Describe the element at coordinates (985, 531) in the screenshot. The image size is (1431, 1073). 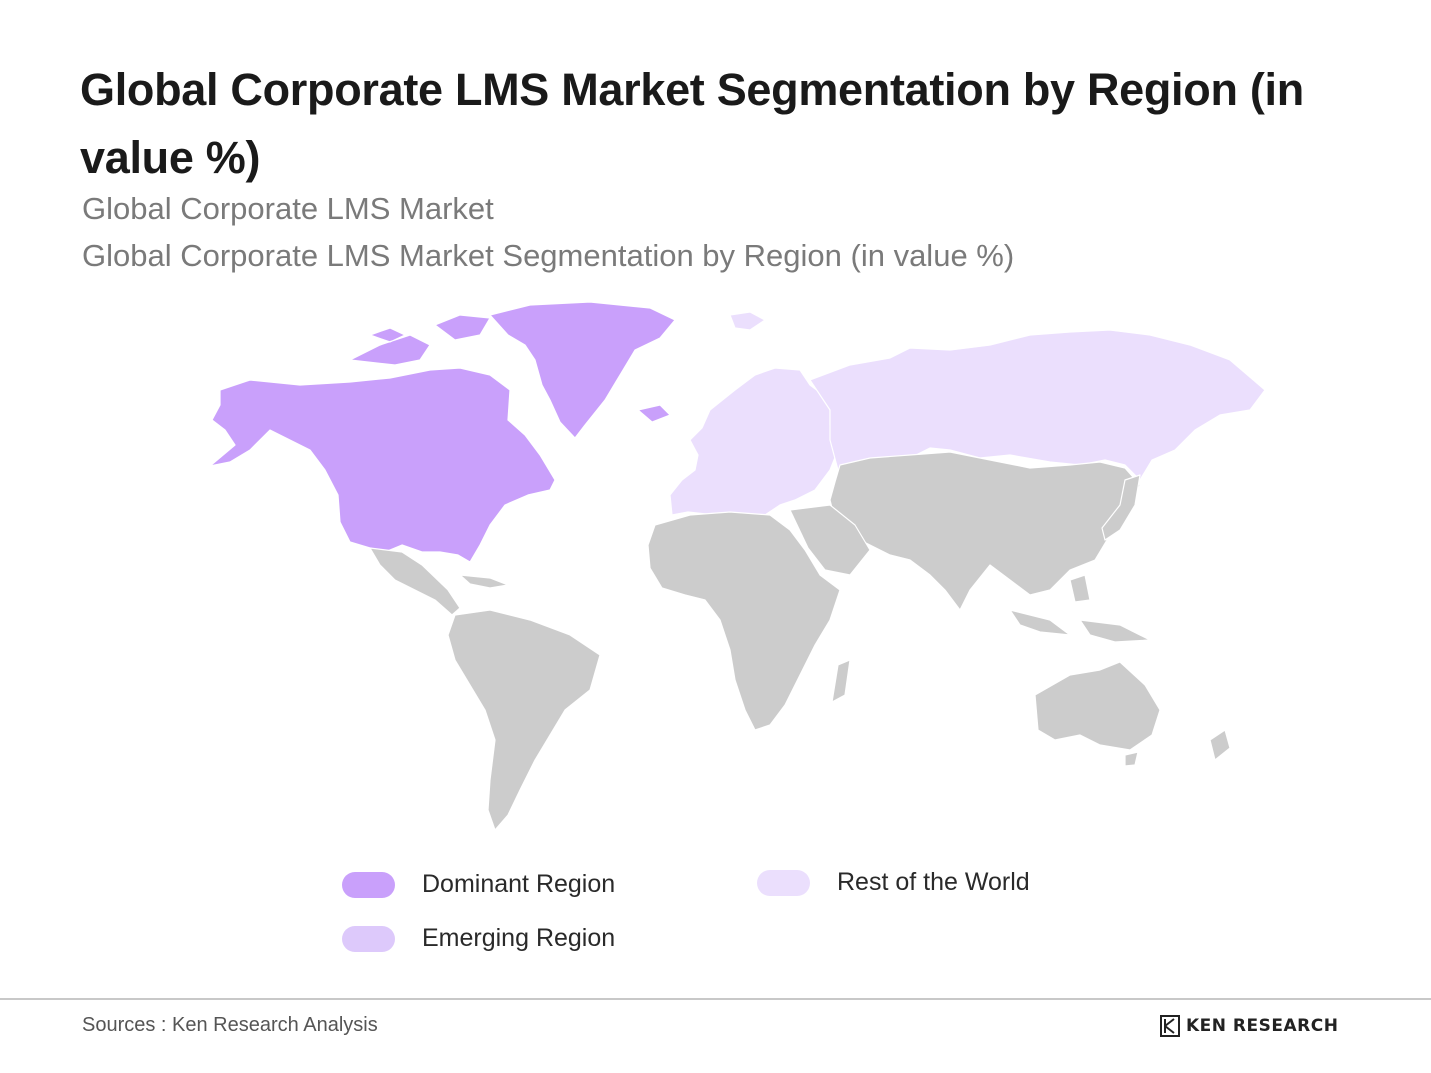
I see `region-asia` at that location.